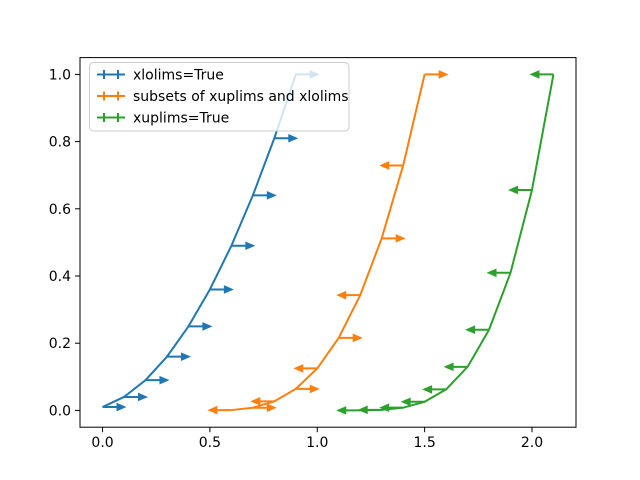 This screenshot has width=640, height=480. What do you see at coordinates (60, 344) in the screenshot?
I see `y-tick-label: 0.2` at bounding box center [60, 344].